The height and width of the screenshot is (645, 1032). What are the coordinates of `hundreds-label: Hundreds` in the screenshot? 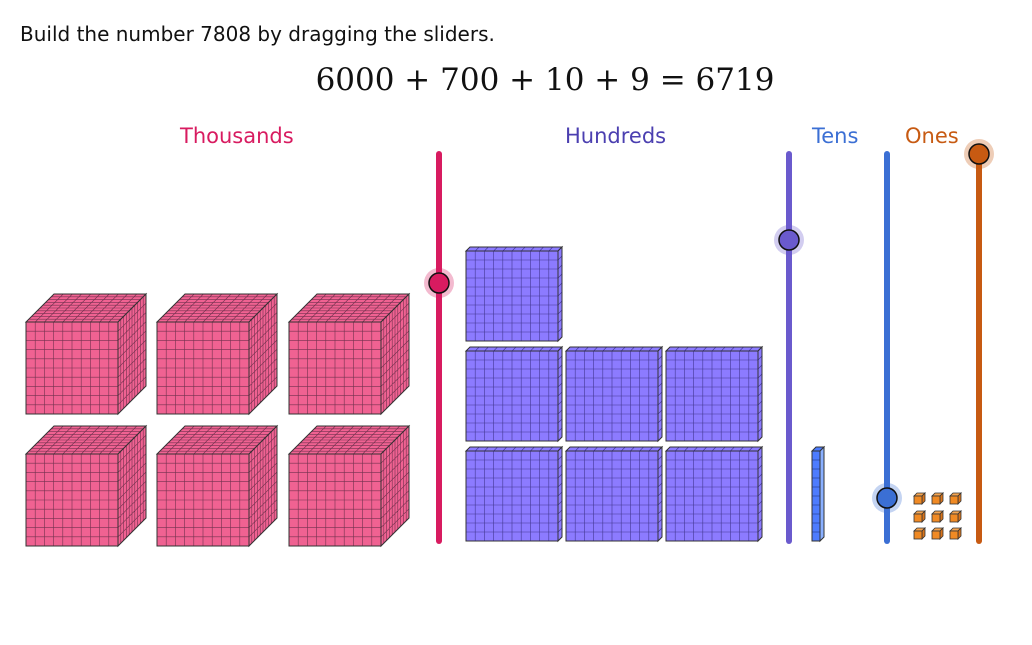 It's located at (616, 136).